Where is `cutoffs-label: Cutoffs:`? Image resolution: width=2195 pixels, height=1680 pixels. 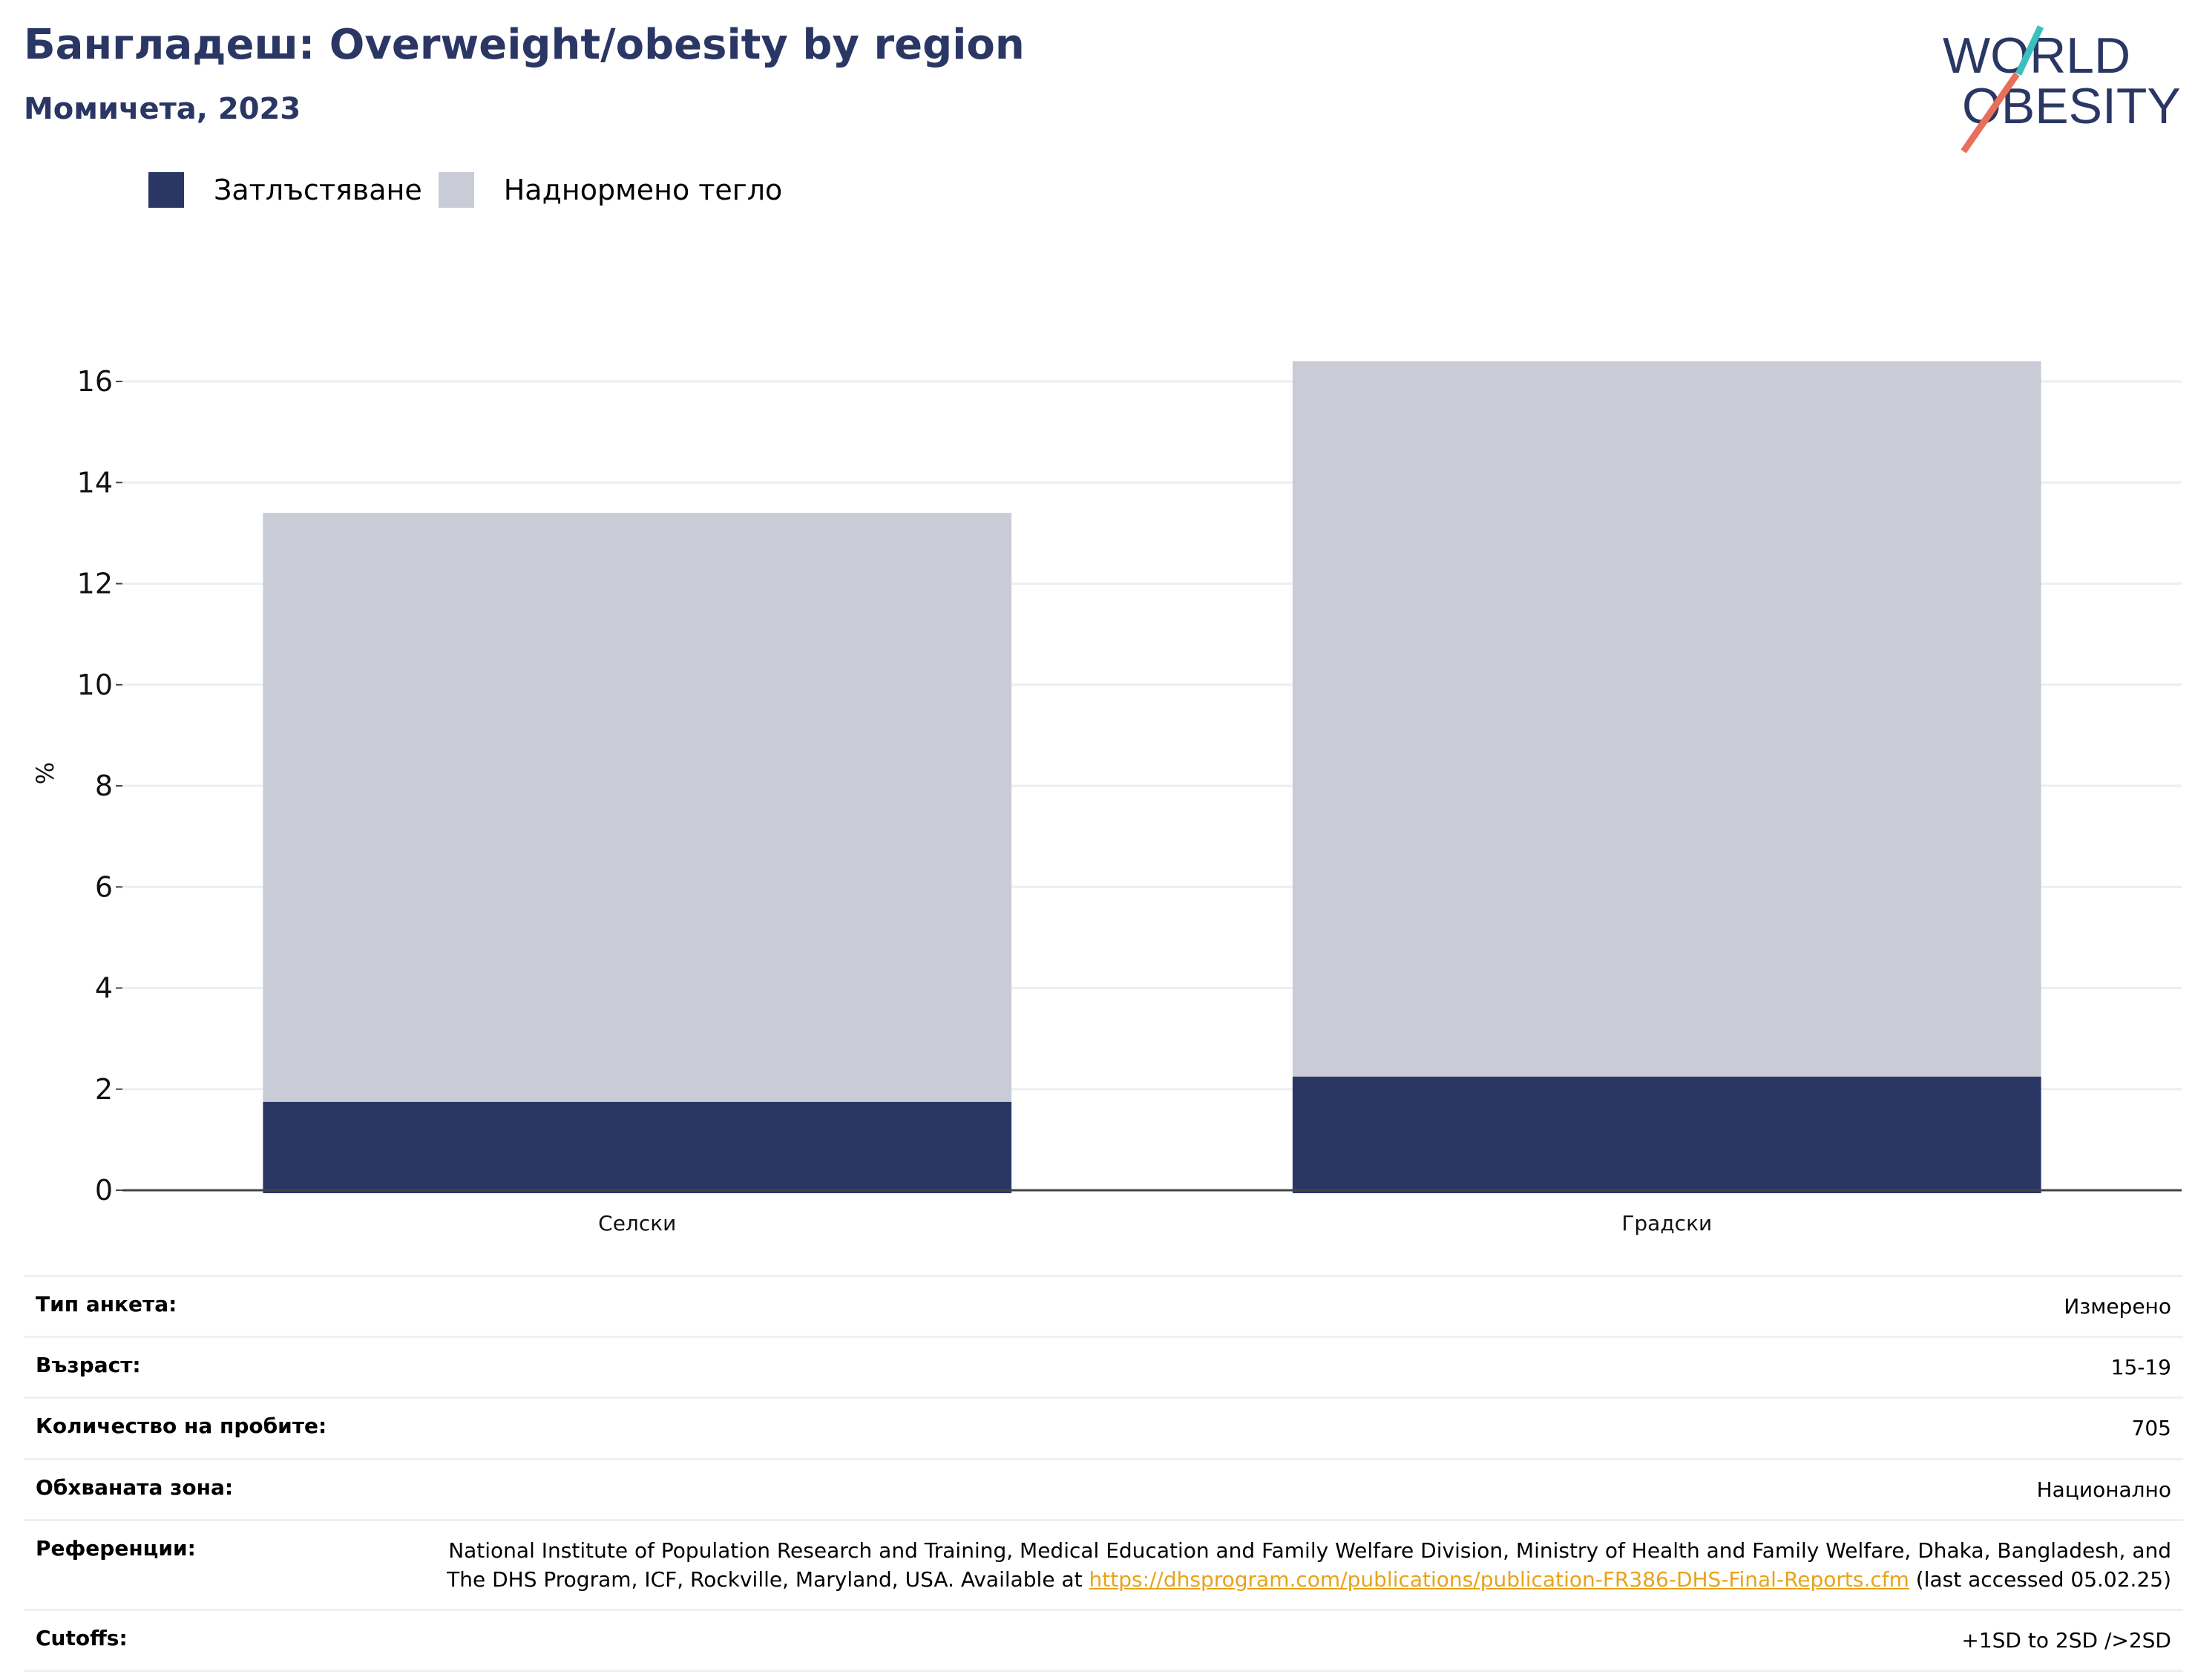
cutoffs-label: Cutoffs: is located at coordinates (82, 1639).